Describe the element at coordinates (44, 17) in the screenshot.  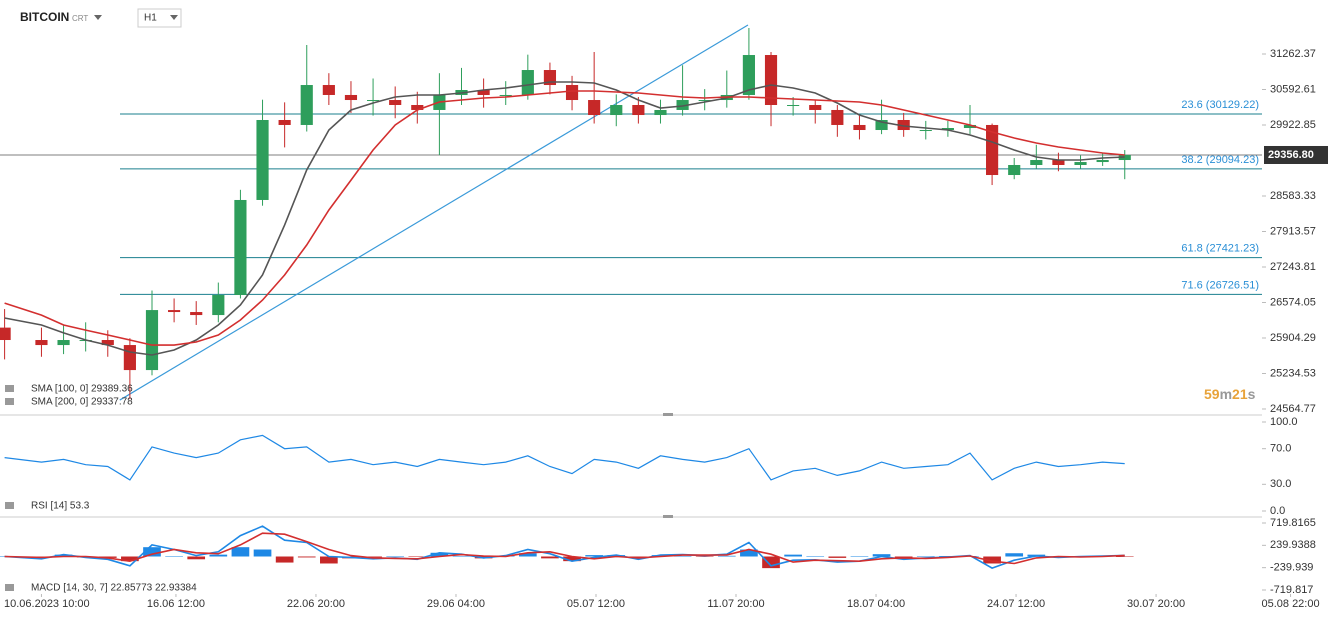
I see `symbol: BITCOIN` at that location.